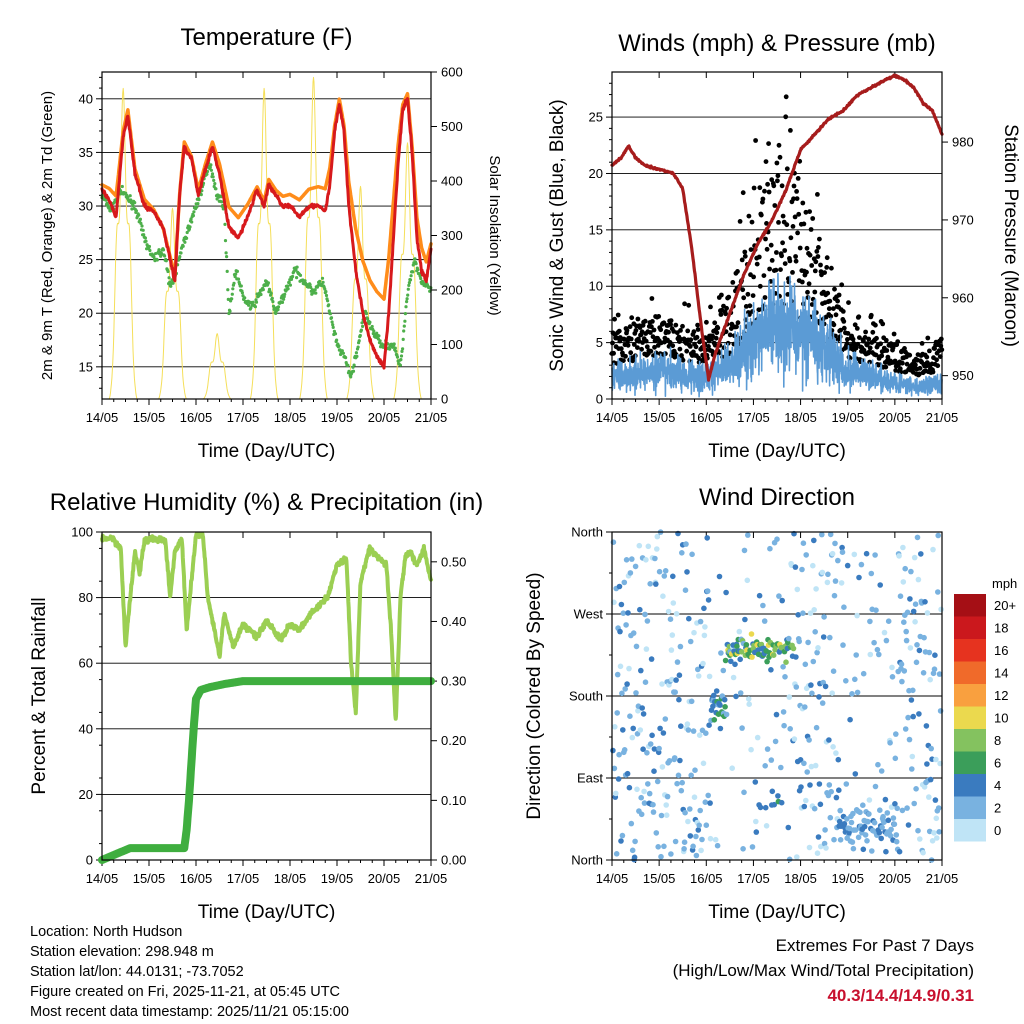 This screenshot has height=1024, width=1024. What do you see at coordinates (1001, 650) in the screenshot?
I see `colorbar-label: 16` at bounding box center [1001, 650].